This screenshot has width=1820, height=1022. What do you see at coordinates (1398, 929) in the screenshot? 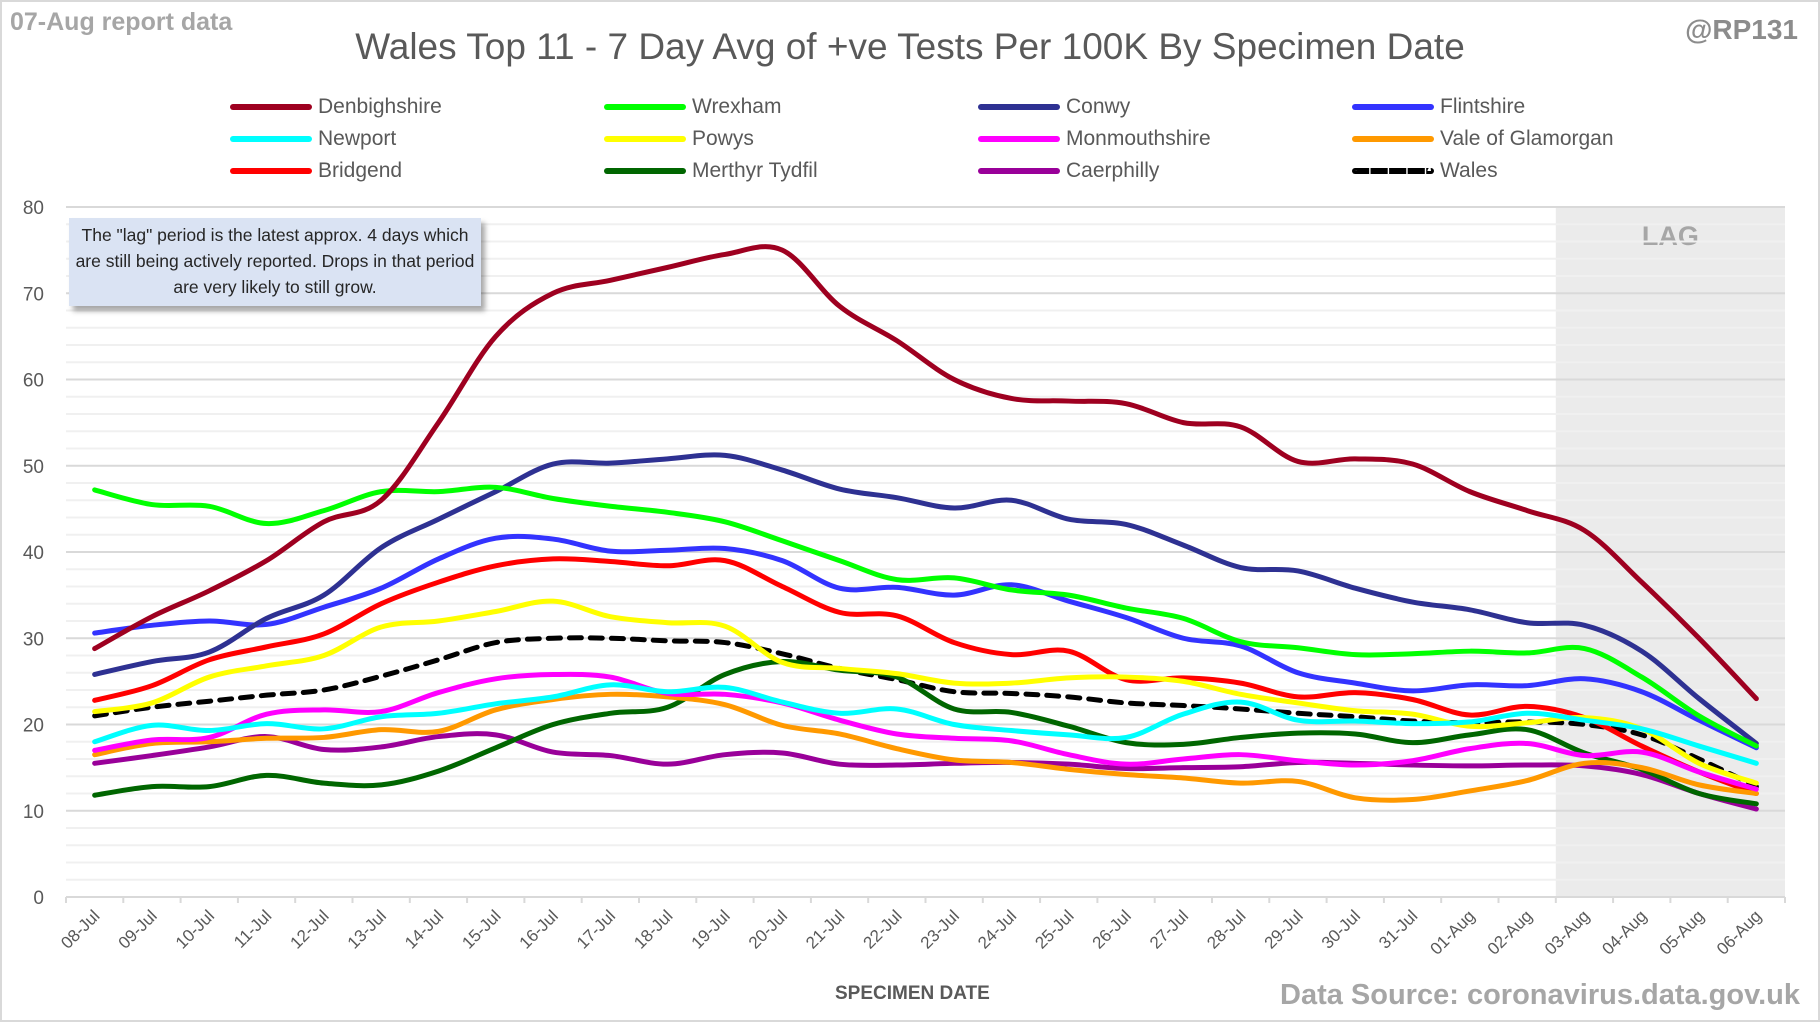
I see `x-tick-label: 31-Jul` at bounding box center [1398, 929].